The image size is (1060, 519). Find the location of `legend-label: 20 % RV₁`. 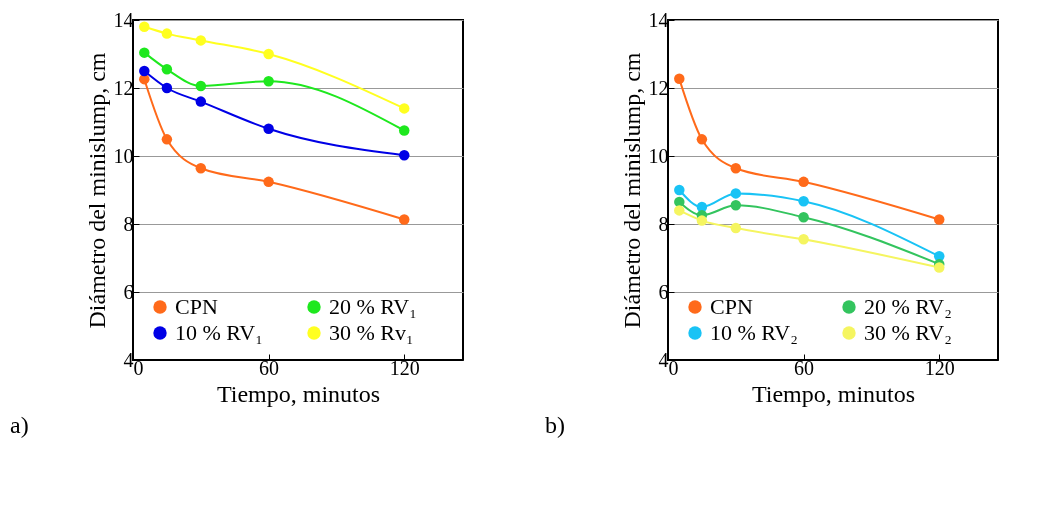

legend-label: 20 % RV₁ is located at coordinates (373, 306).